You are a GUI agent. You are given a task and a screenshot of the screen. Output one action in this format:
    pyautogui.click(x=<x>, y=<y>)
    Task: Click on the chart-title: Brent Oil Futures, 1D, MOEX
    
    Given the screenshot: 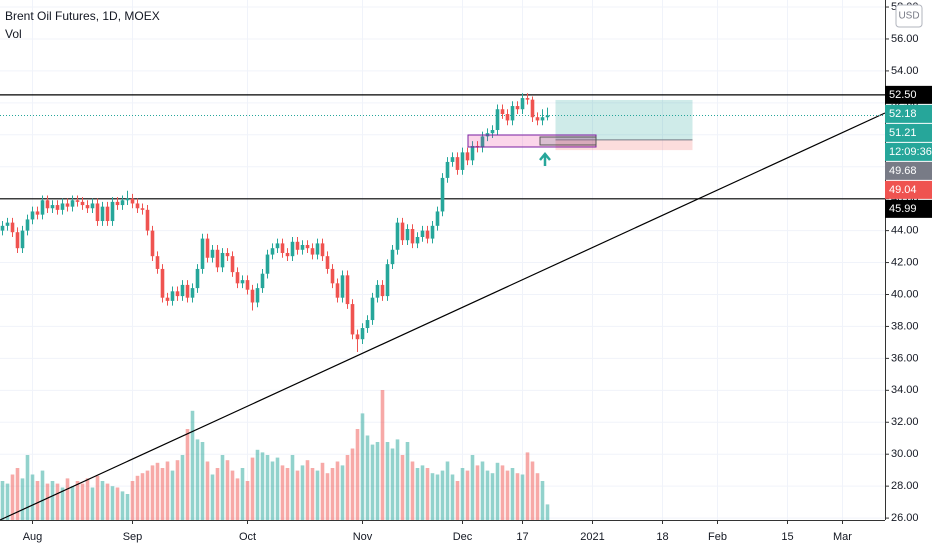 What is the action you would take?
    pyautogui.click(x=82, y=16)
    